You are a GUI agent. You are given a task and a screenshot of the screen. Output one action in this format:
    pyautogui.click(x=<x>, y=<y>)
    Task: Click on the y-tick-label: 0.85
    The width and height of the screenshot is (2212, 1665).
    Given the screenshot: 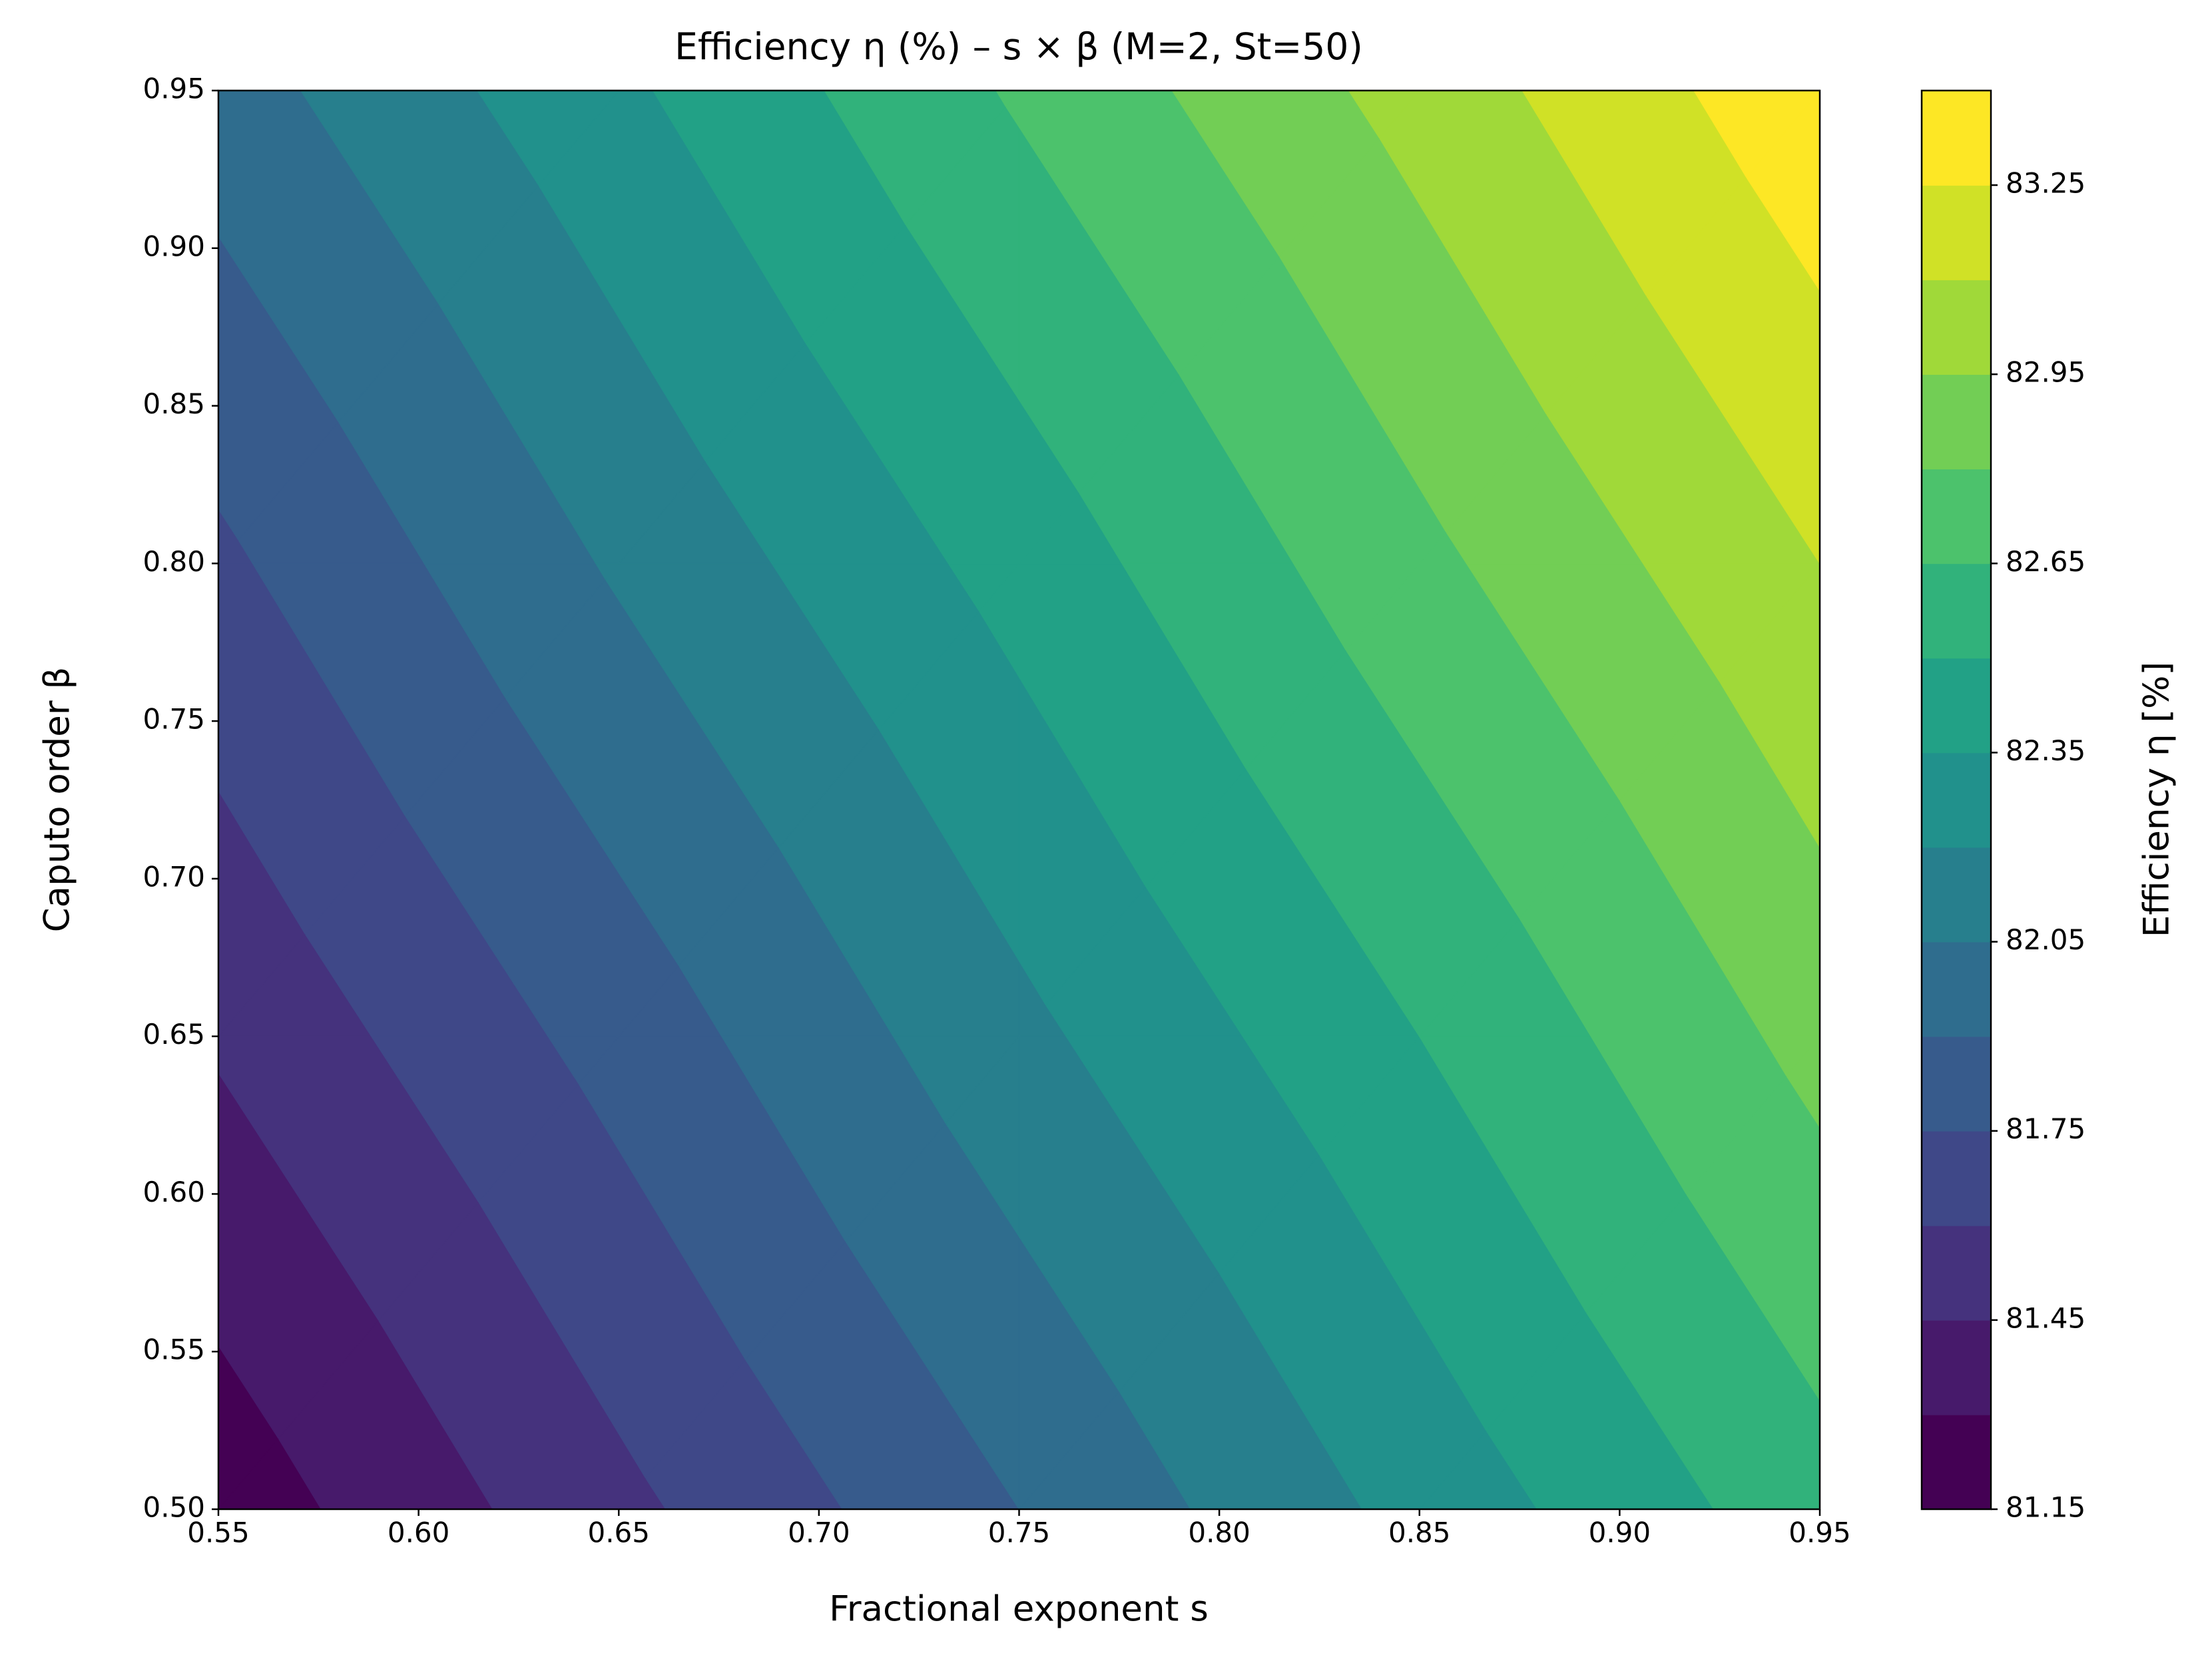 What is the action you would take?
    pyautogui.click(x=173, y=404)
    